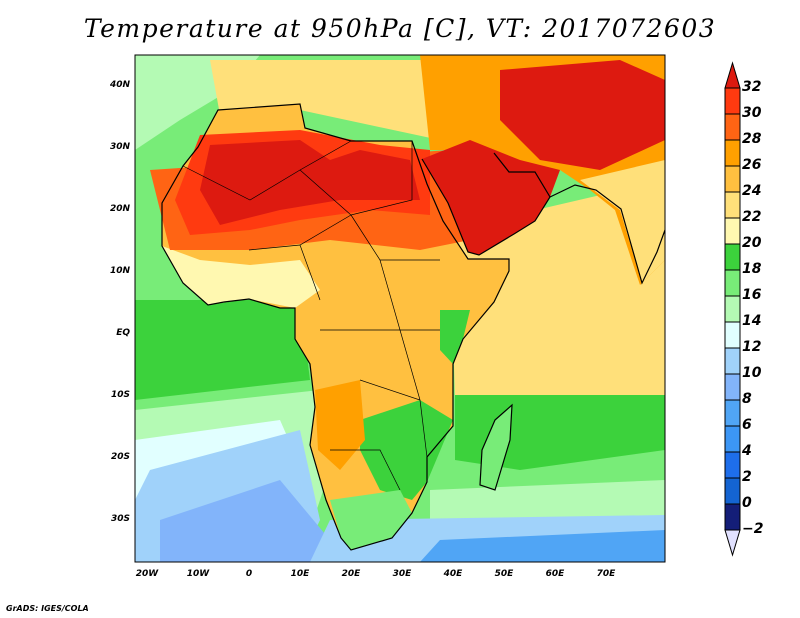 This screenshot has height=618, width=800. What do you see at coordinates (547, 502) in the screenshot?
I see `indian-ocean-cool` at bounding box center [547, 502].